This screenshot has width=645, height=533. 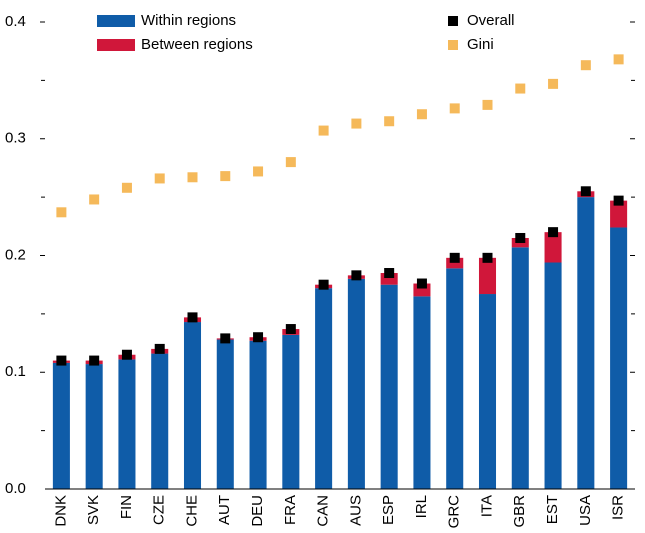 I want to click on x-tick-label: IRL, so click(x=421, y=506).